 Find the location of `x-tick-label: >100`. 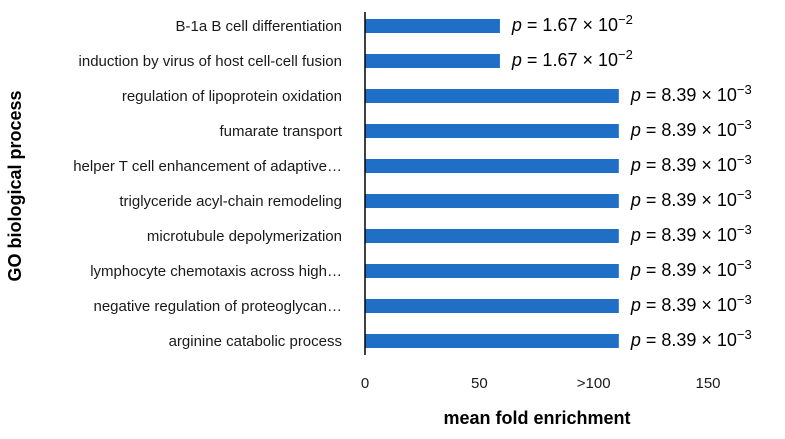

x-tick-label: >100 is located at coordinates (594, 383).